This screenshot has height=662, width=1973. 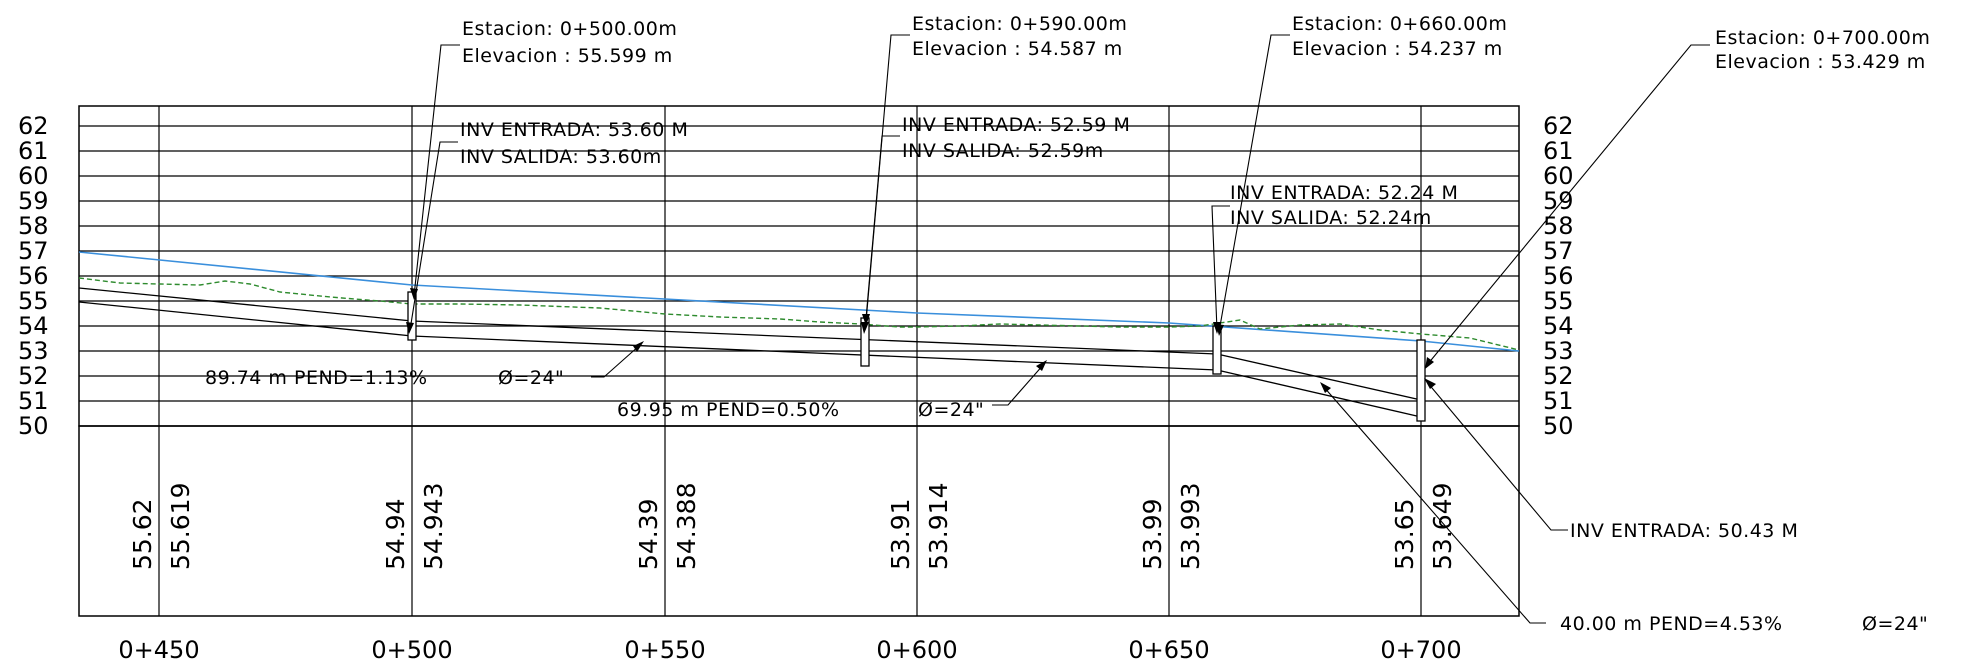 I want to click on pipe-lines, so click(x=750, y=352).